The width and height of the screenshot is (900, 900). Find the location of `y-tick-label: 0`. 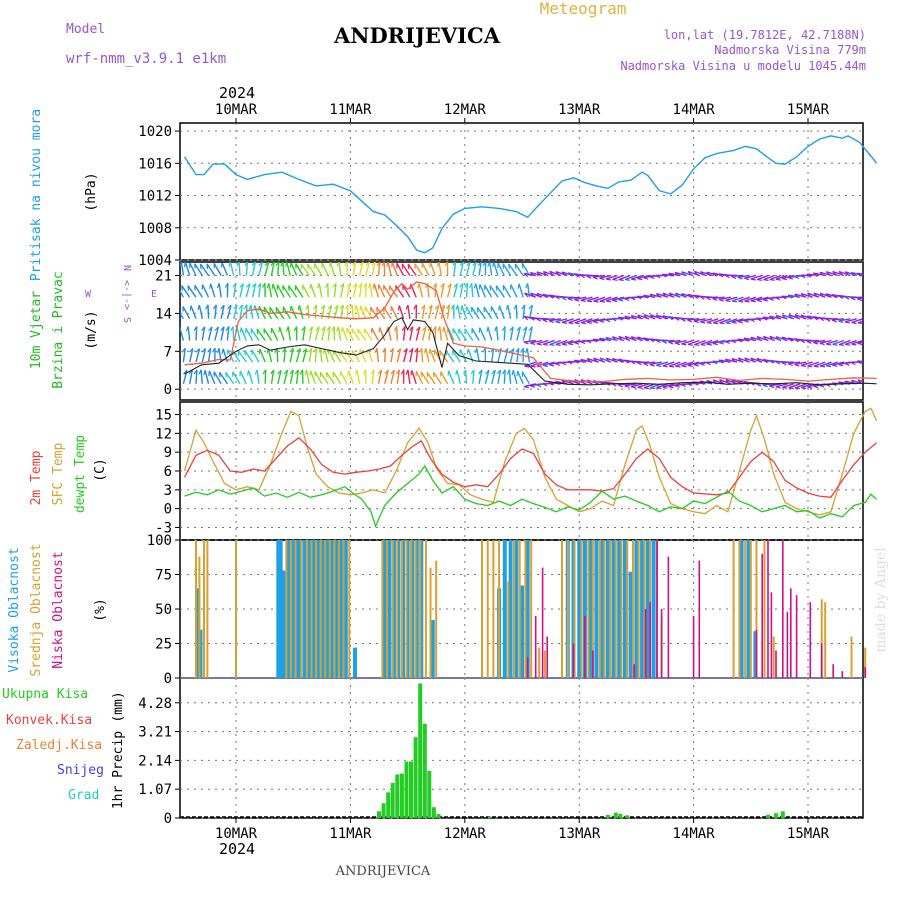

y-tick-label: 0 is located at coordinates (168, 510).